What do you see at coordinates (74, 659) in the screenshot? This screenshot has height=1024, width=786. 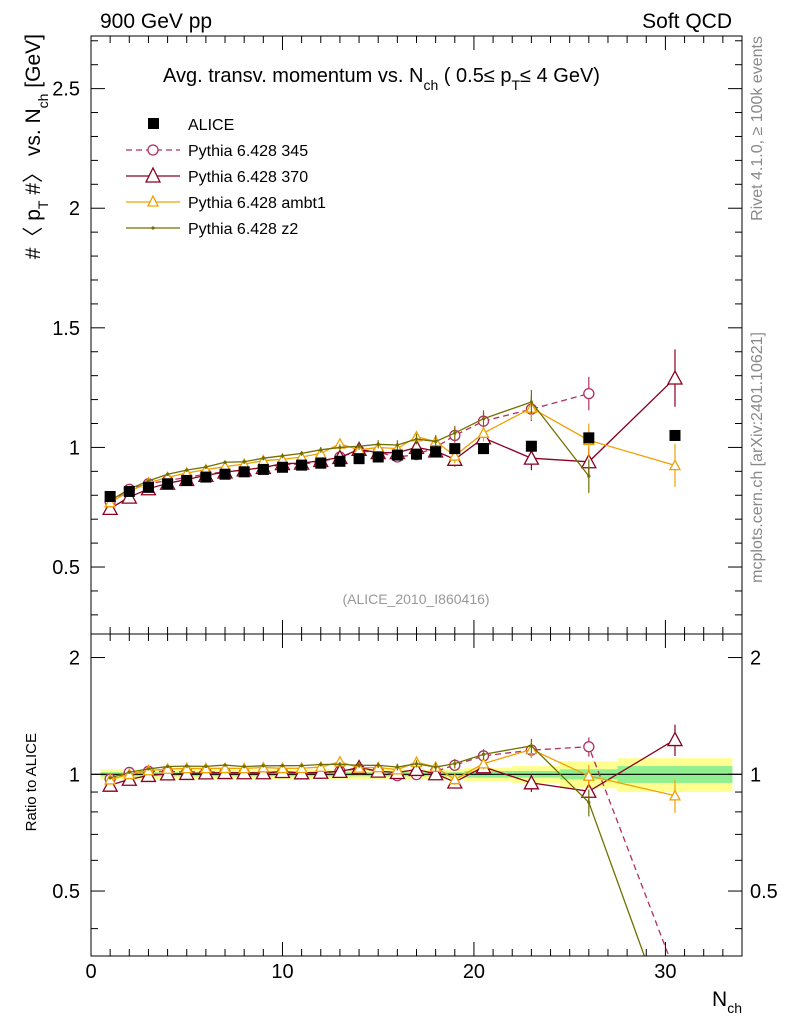 I see `ratio-ytick-label-left-2: 2` at bounding box center [74, 659].